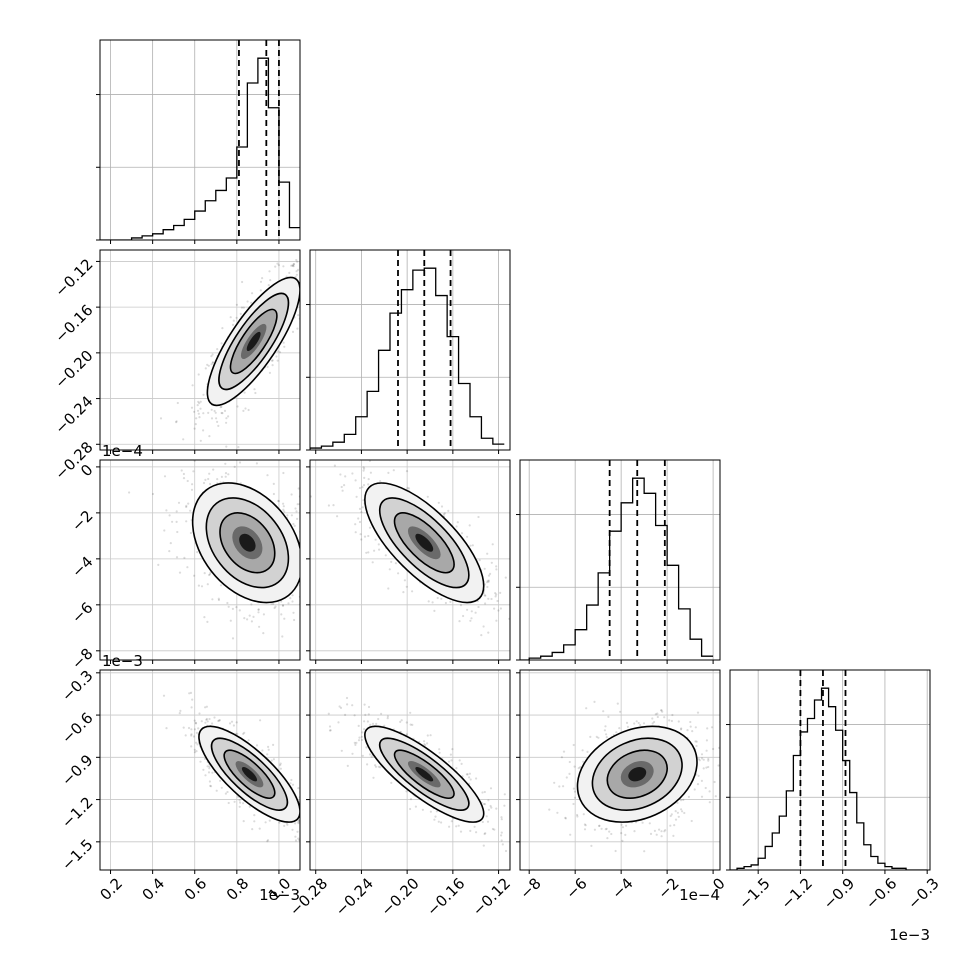  What do you see at coordinates (77, 728) in the screenshot?
I see `y-tick-label: −0.6` at bounding box center [77, 728].